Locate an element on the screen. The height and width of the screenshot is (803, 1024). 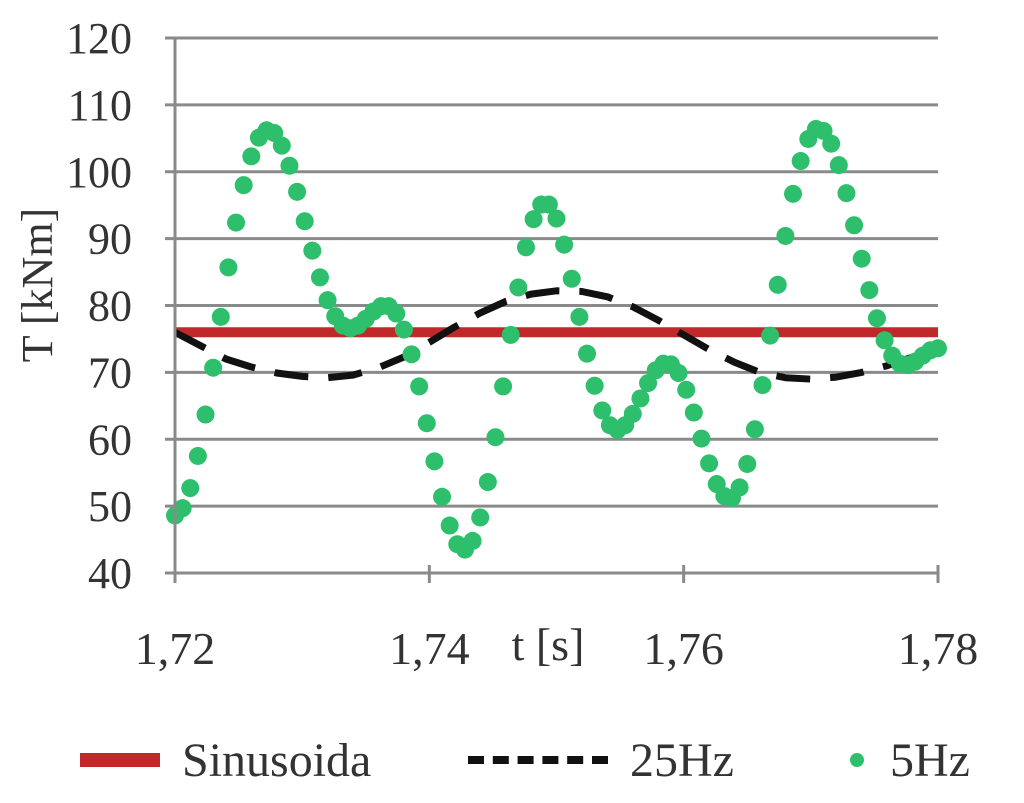
y-tick-label: 40 is located at coordinates (110, 573).